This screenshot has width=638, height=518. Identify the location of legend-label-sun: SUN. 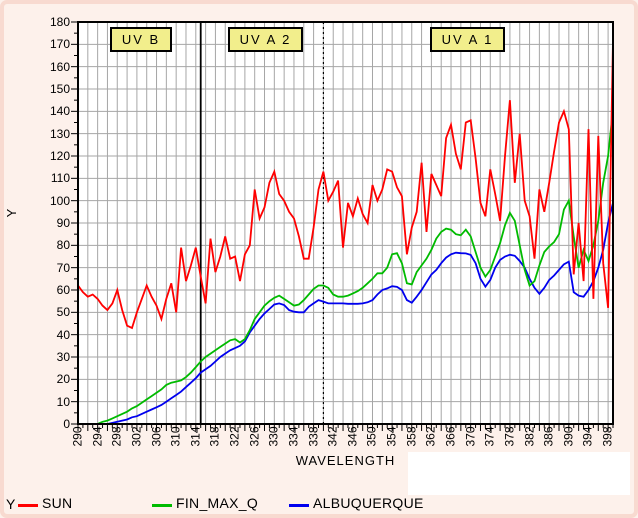
(57, 503).